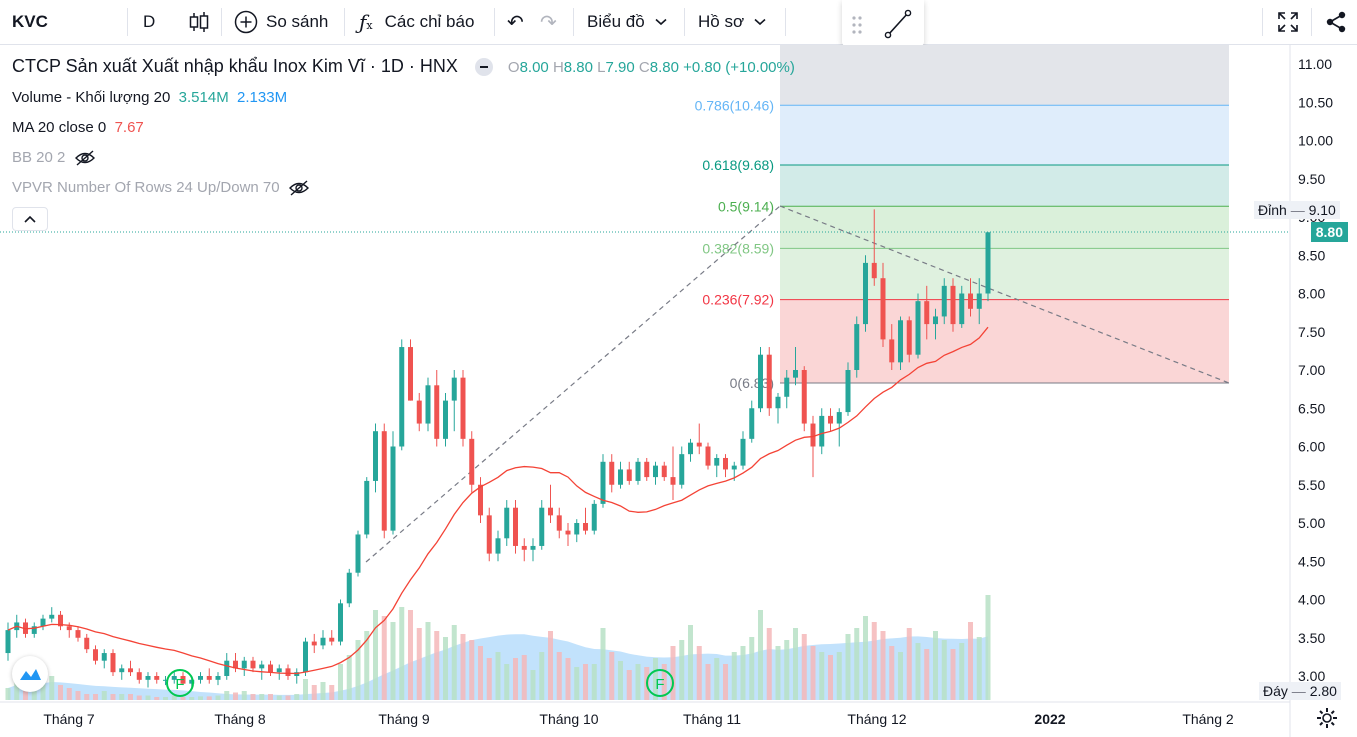  What do you see at coordinates (281, 22) in the screenshot?
I see `compare-button: So sánh` at bounding box center [281, 22].